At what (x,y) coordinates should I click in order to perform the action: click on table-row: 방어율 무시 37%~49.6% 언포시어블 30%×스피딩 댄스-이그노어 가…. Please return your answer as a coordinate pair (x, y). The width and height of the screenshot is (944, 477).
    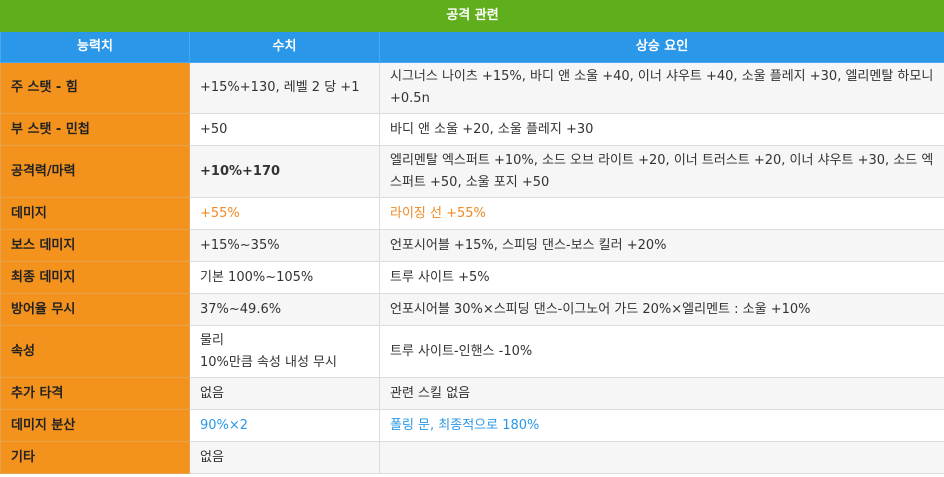
    Looking at the image, I should click on (472, 309).